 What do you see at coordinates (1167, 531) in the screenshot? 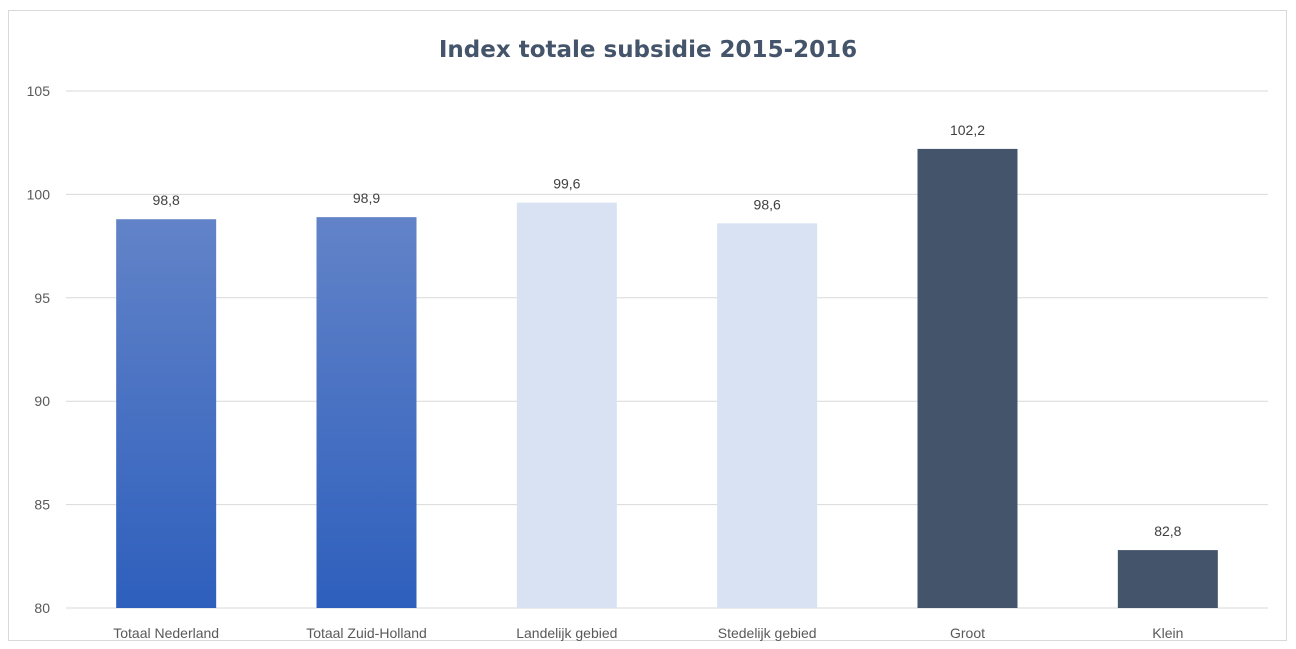
I see `data-label: 82,8` at bounding box center [1167, 531].